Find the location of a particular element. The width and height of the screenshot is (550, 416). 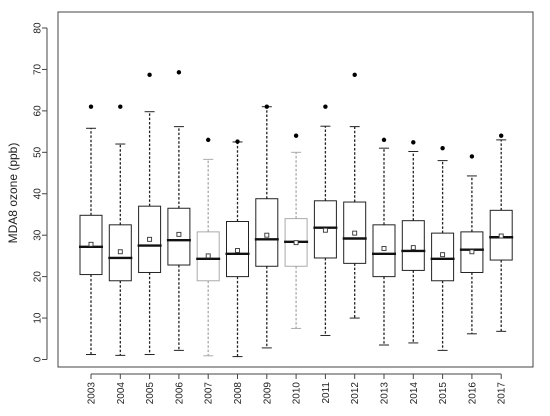

y-tick-label: 50 is located at coordinates (38, 152).